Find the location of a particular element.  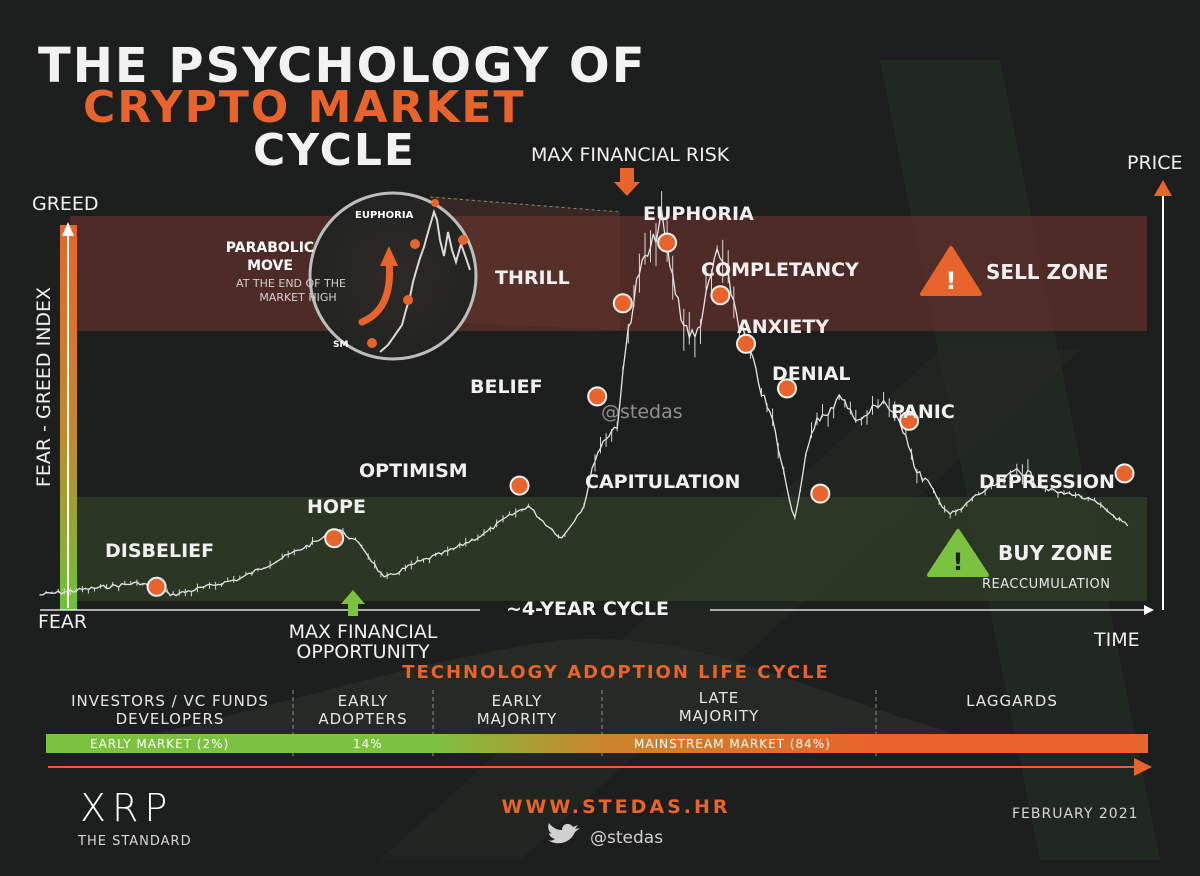

max-risk-arrow-icon is located at coordinates (627, 182).